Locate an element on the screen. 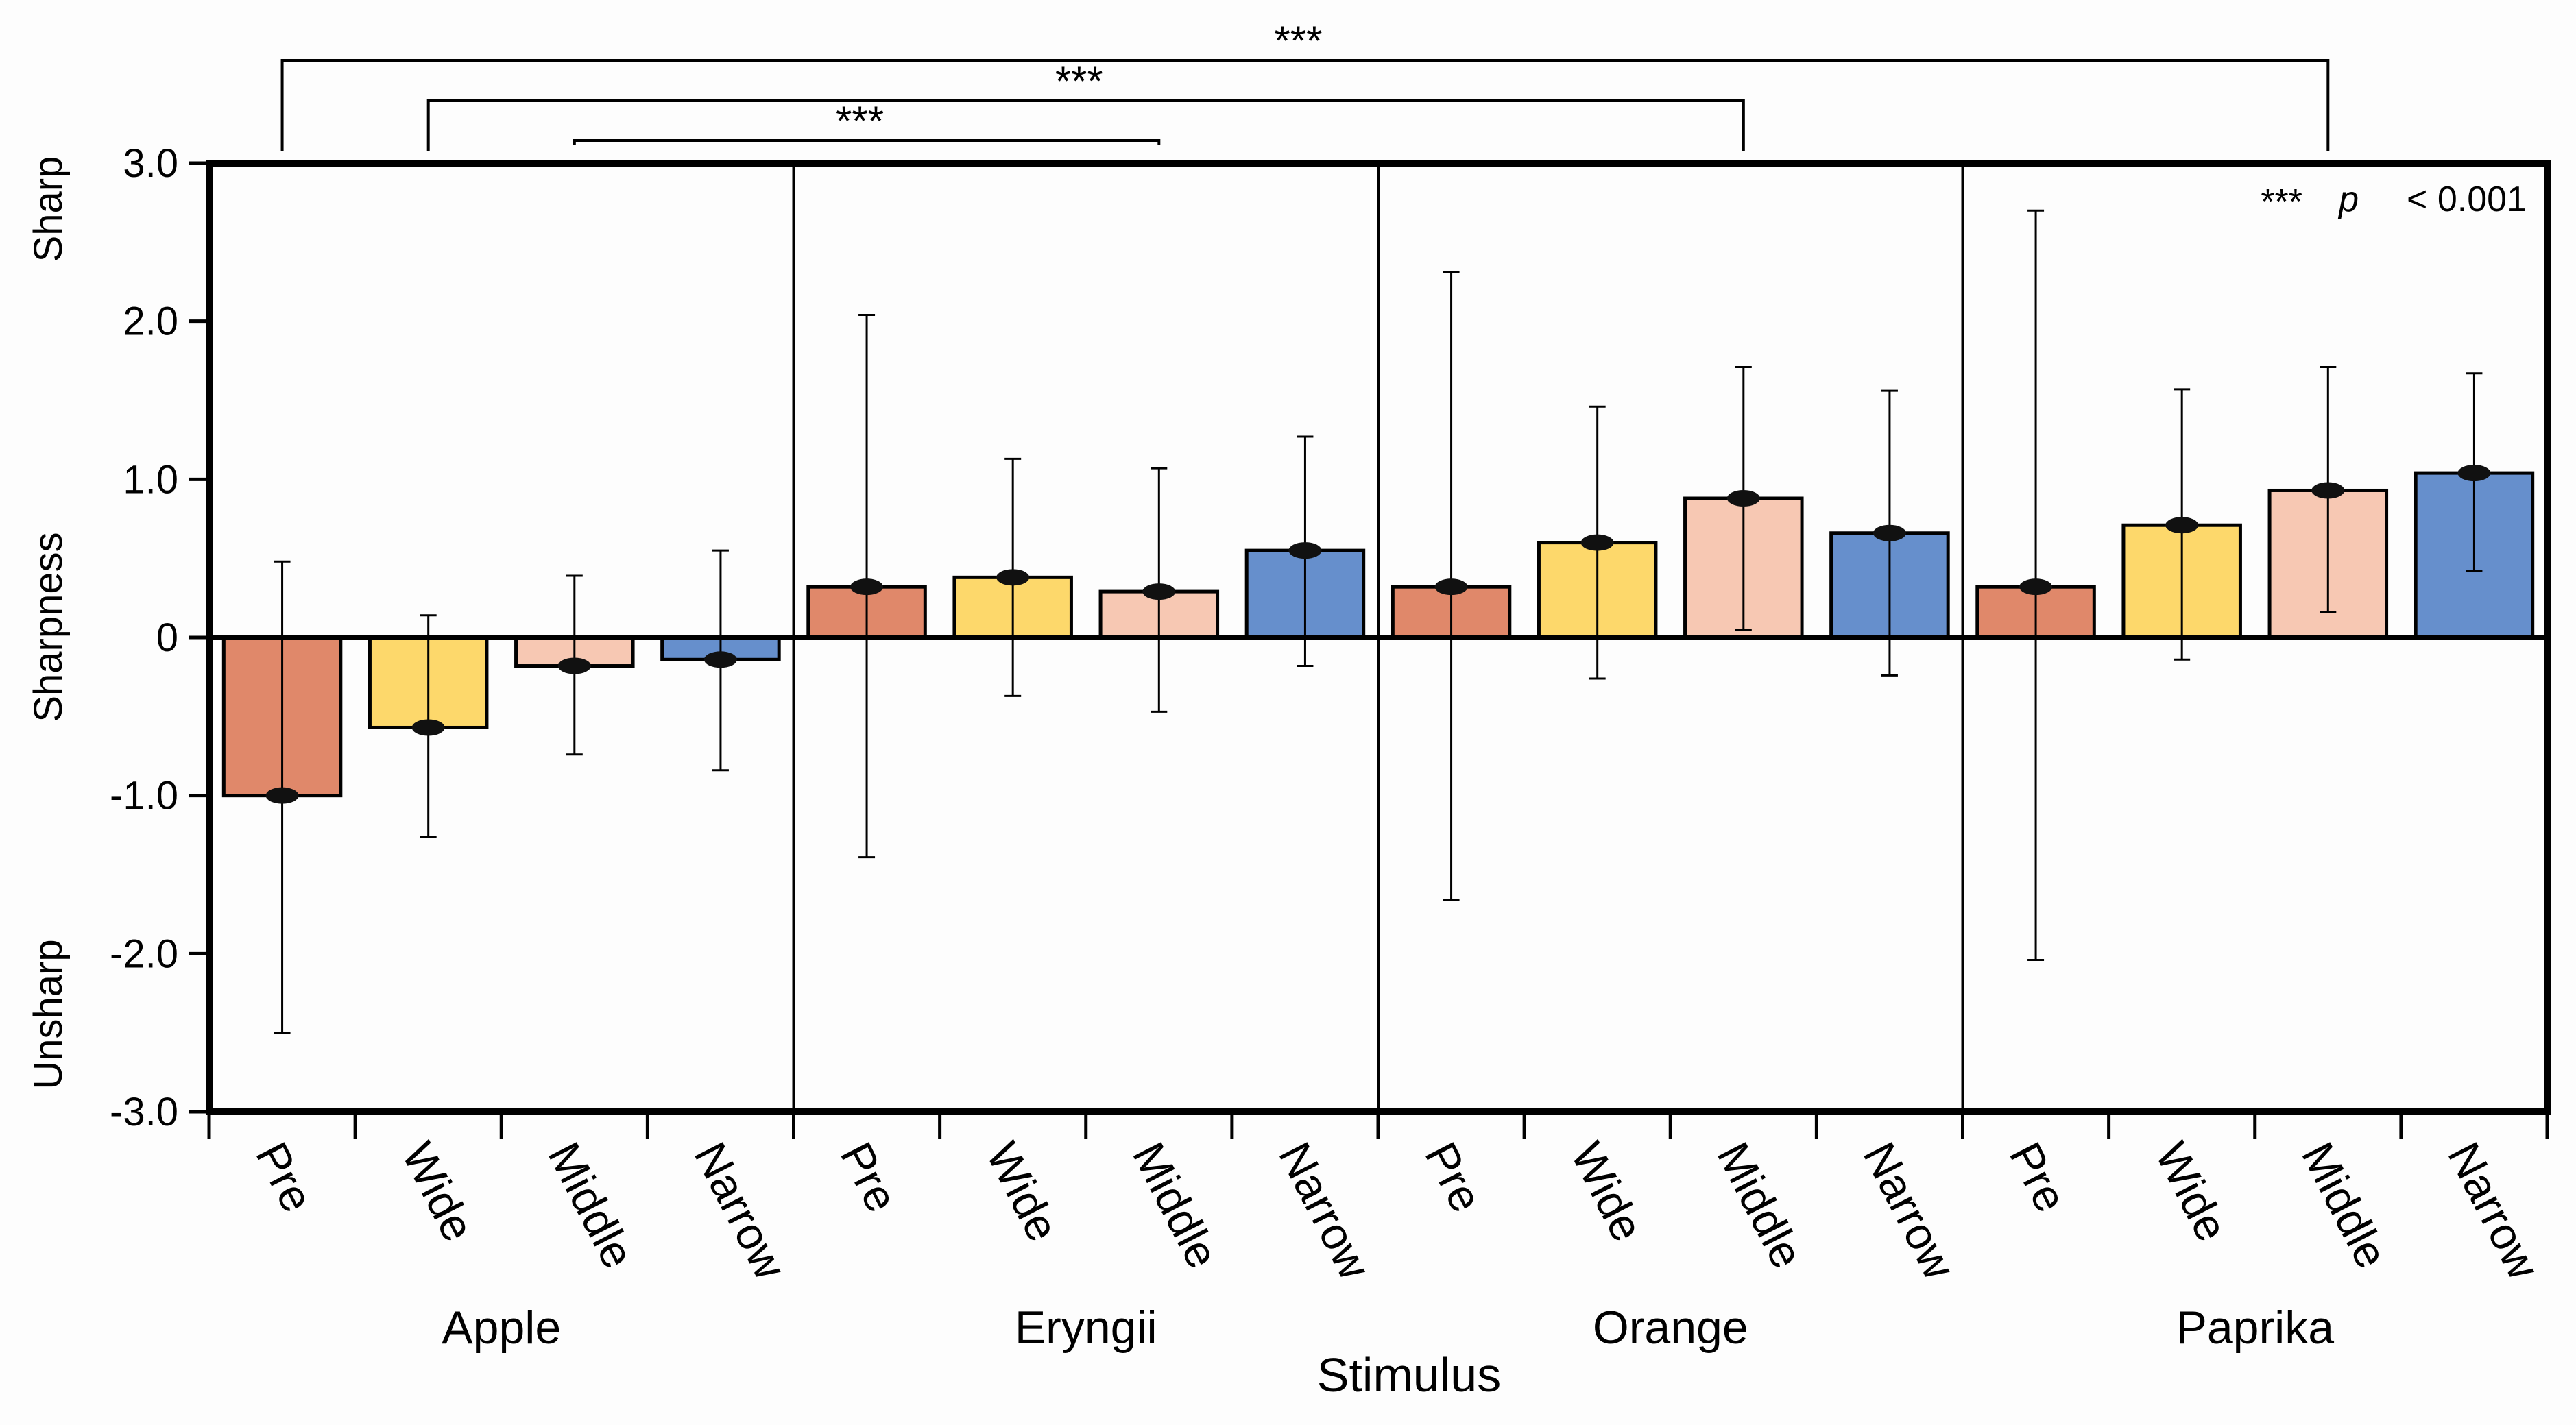  y-tick-label: -1.0 is located at coordinates (144, 796).